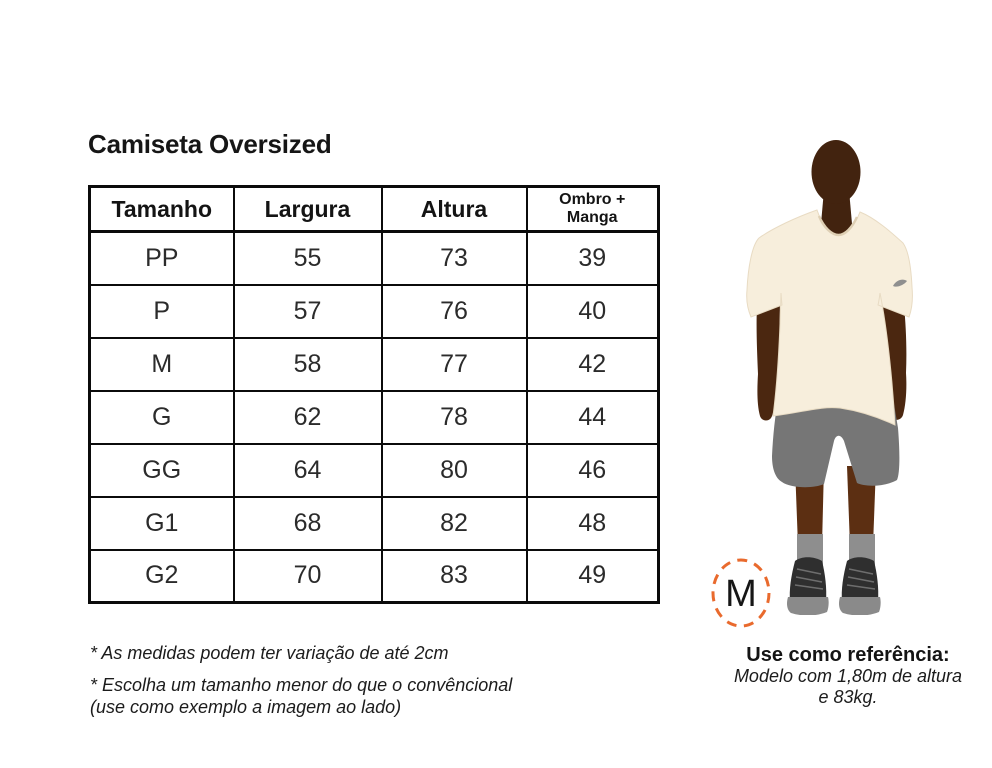 The height and width of the screenshot is (768, 992). I want to click on col-header-ombro-line2: Manga, so click(592, 217).